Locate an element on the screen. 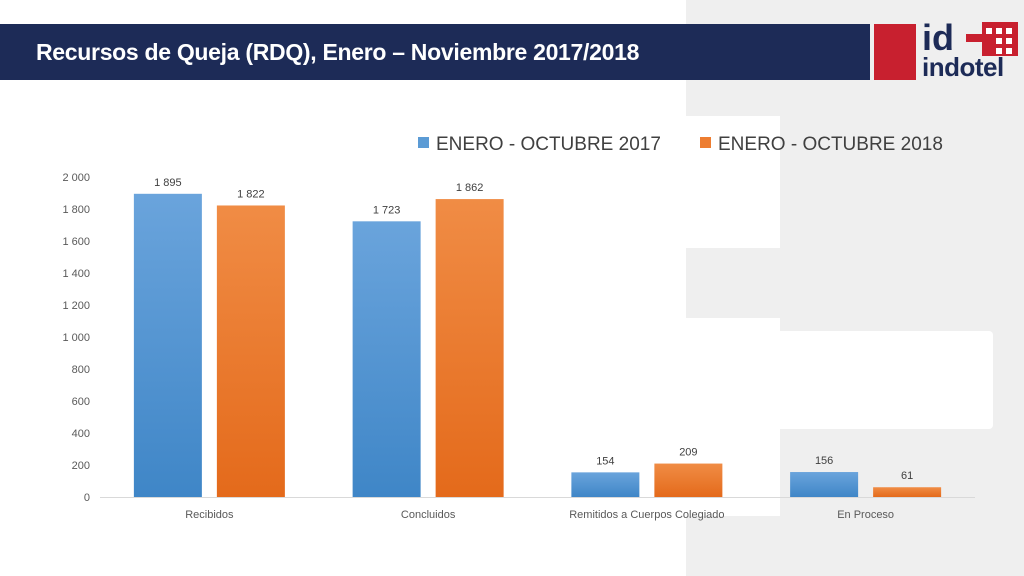  x-tick-label: En Proceso is located at coordinates (865, 515).